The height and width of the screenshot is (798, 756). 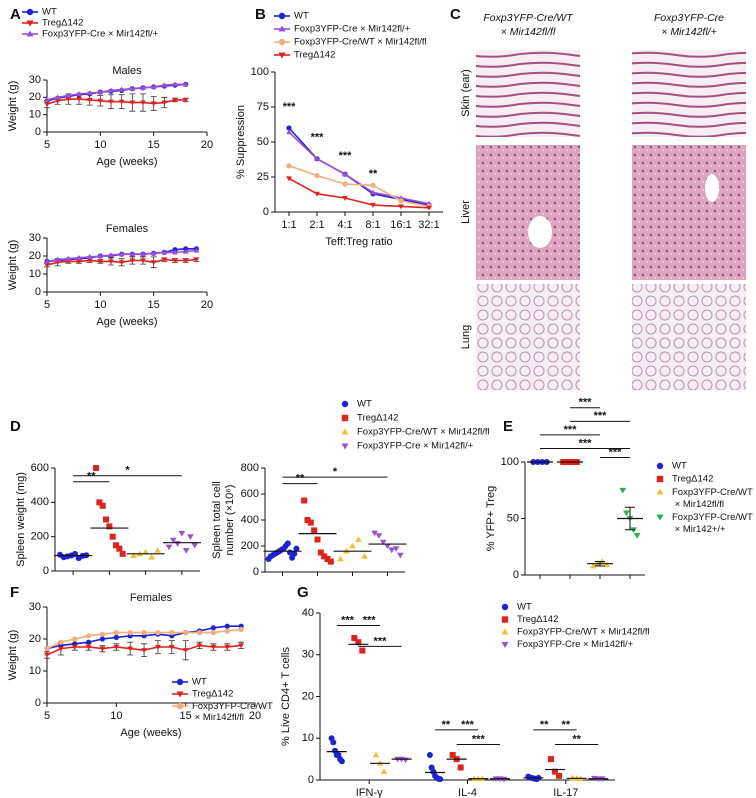 What do you see at coordinates (510, 462) in the screenshot?
I see `y-tick-label: 100` at bounding box center [510, 462].